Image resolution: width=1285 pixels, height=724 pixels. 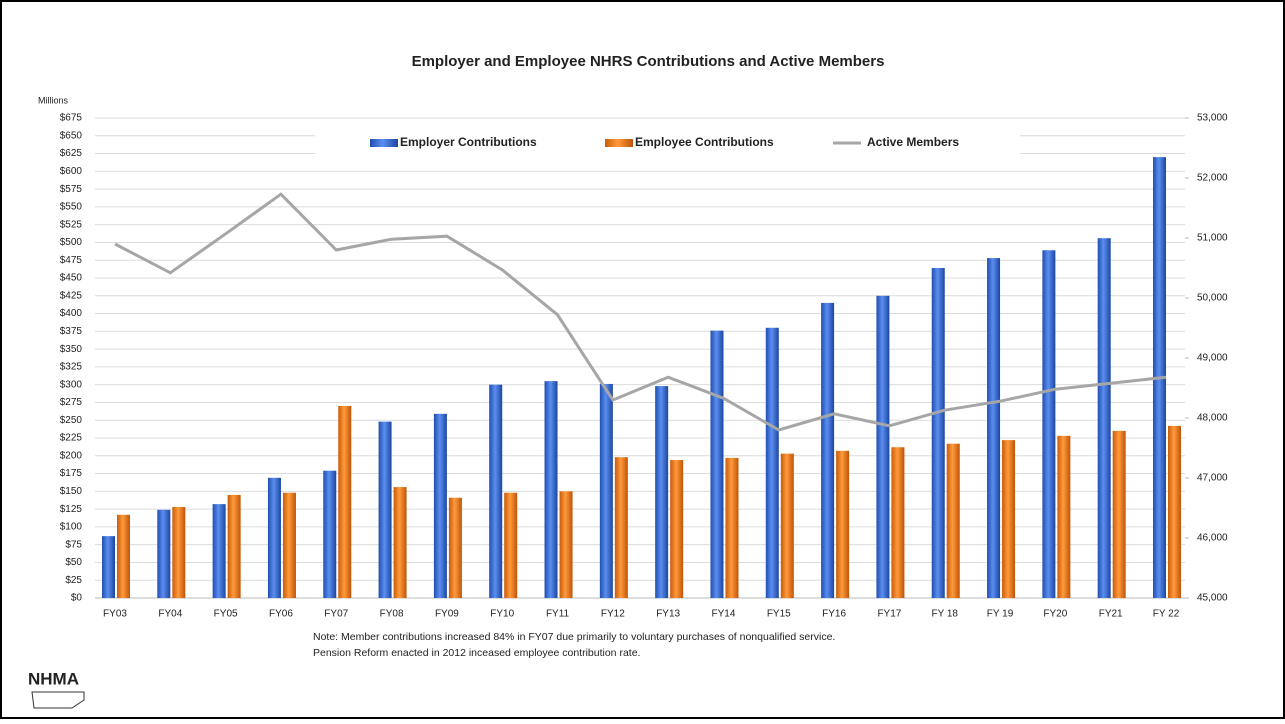 I want to click on y-tick-label: $100, so click(x=71, y=527).